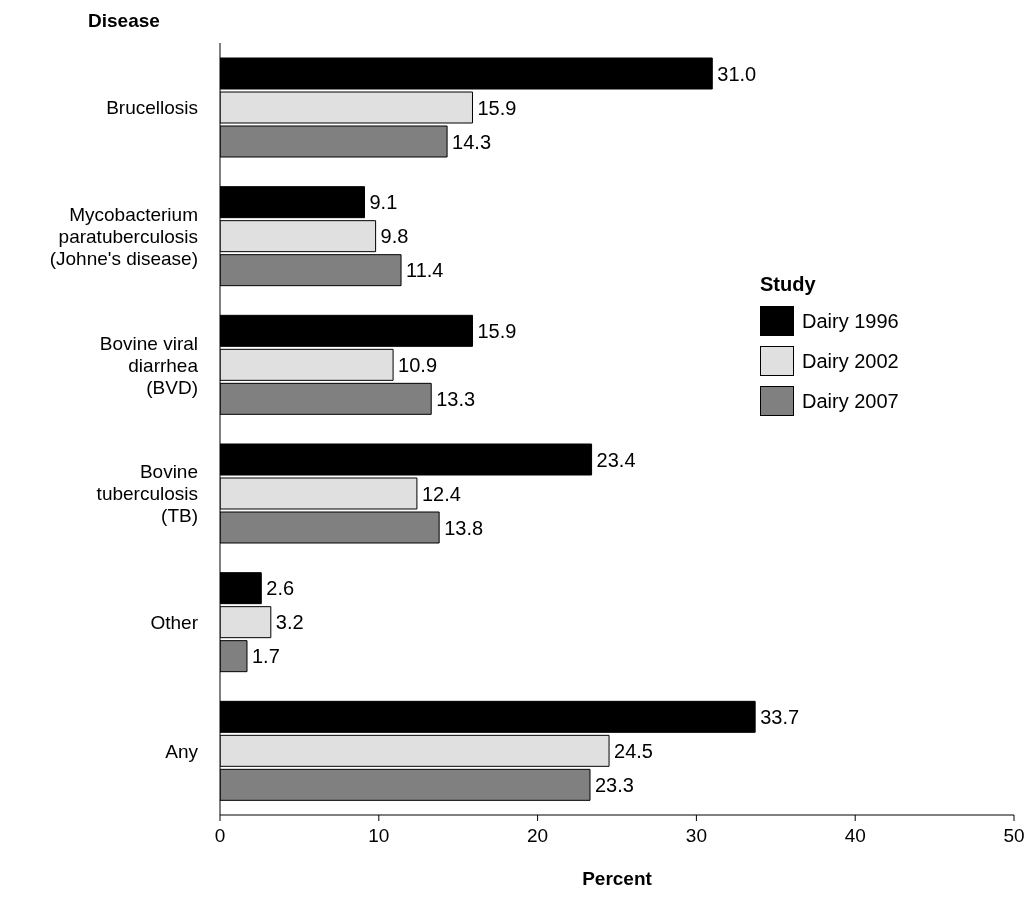  I want to click on data-label: 33.7, so click(780, 716).